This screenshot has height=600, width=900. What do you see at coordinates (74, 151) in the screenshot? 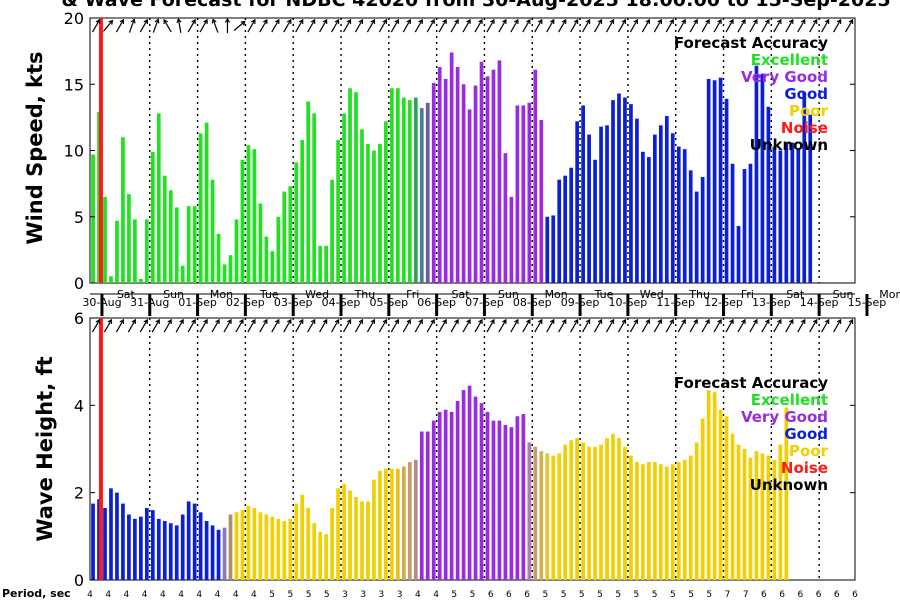
I see `ytick-label: 10` at bounding box center [74, 151].